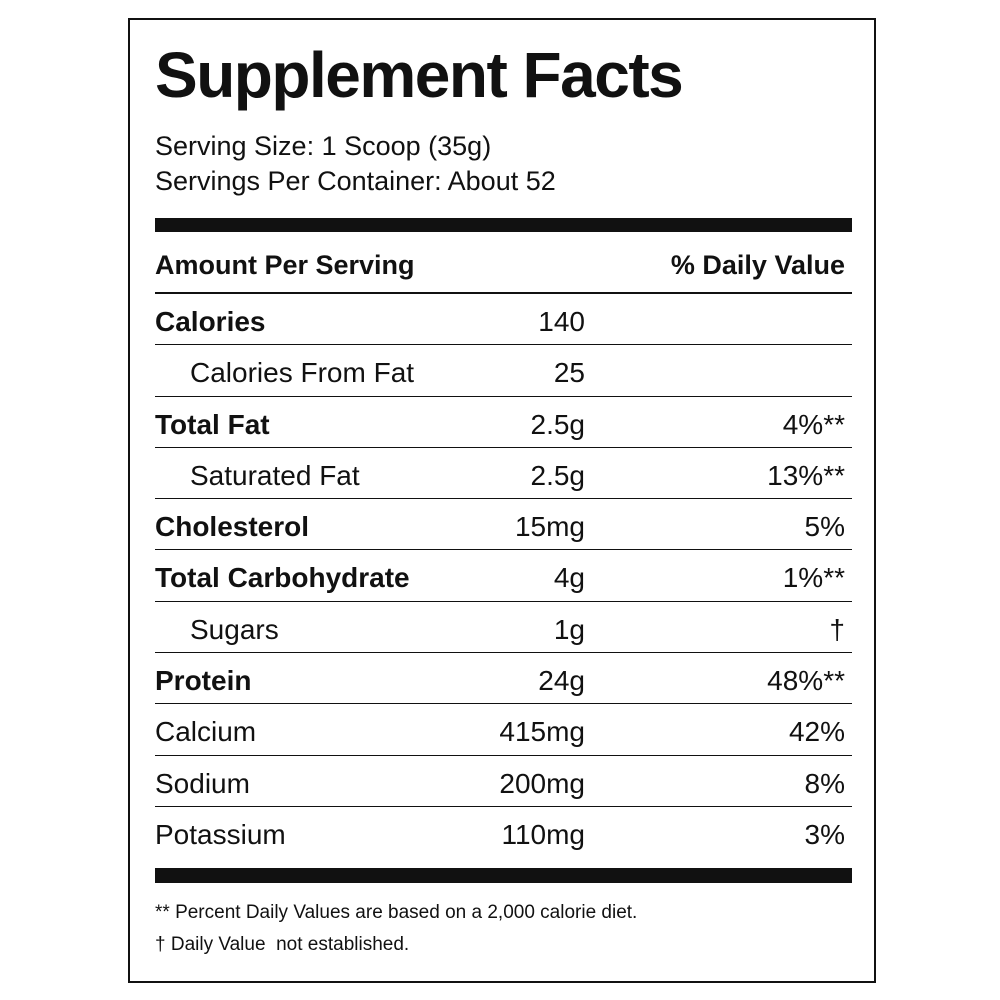  Describe the element at coordinates (302, 373) in the screenshot. I see `nutrient: Calories From Fat` at that location.